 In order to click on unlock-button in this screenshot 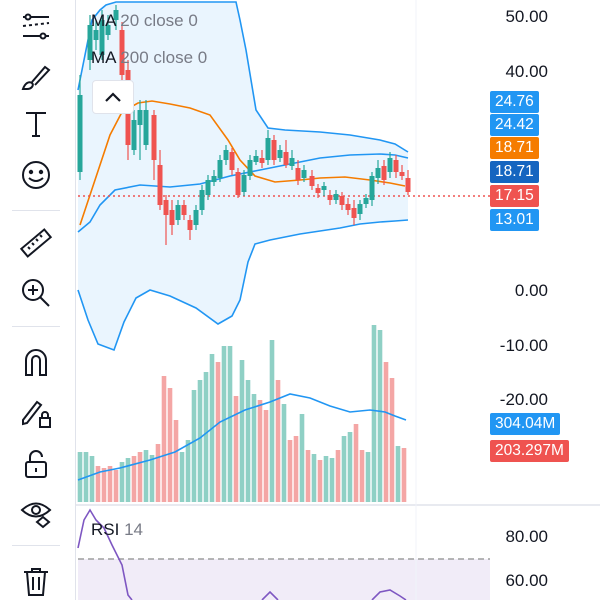, I will do `click(36, 464)`.